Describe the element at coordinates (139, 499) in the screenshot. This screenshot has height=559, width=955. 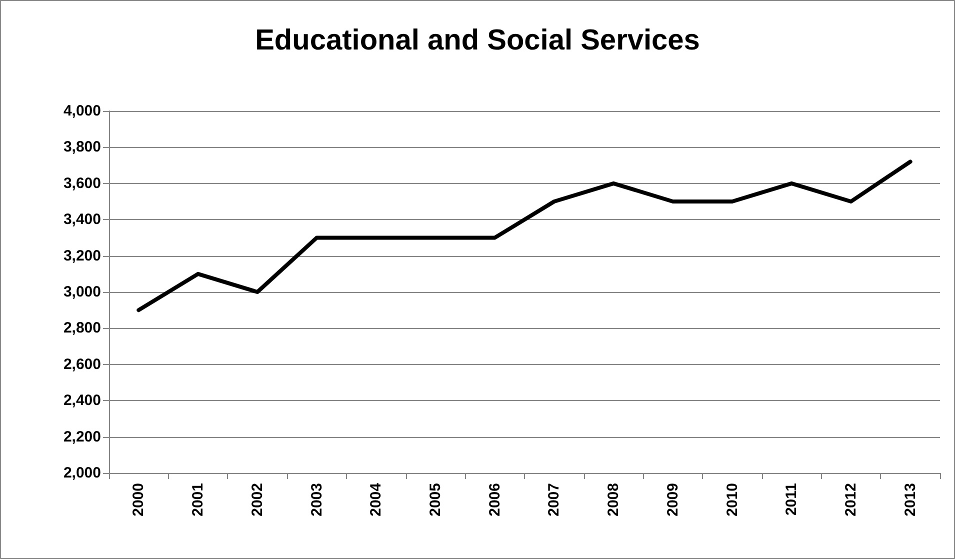
I see `x-tick-label: 2000` at that location.